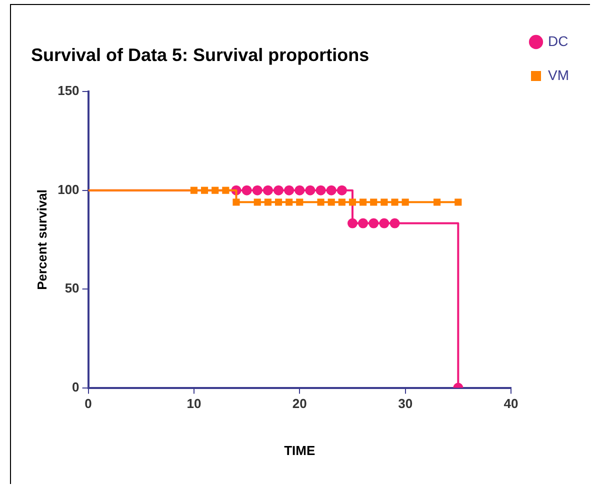 This screenshot has height=487, width=593. I want to click on chart-title: Survival of Data 5: Survival proportions, so click(200, 54).